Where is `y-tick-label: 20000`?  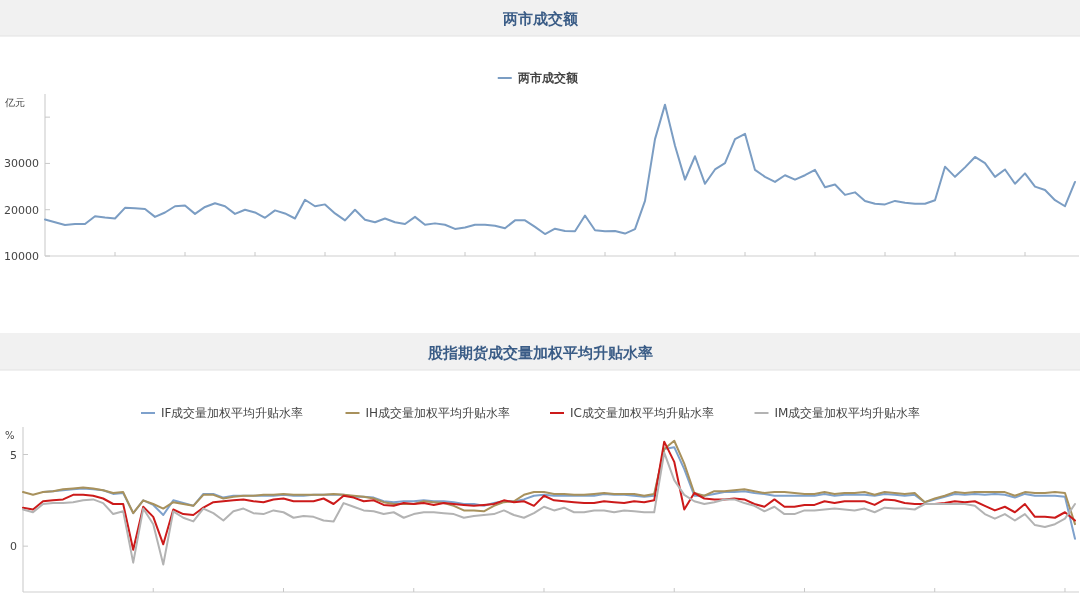
y-tick-label: 20000 is located at coordinates (21, 210).